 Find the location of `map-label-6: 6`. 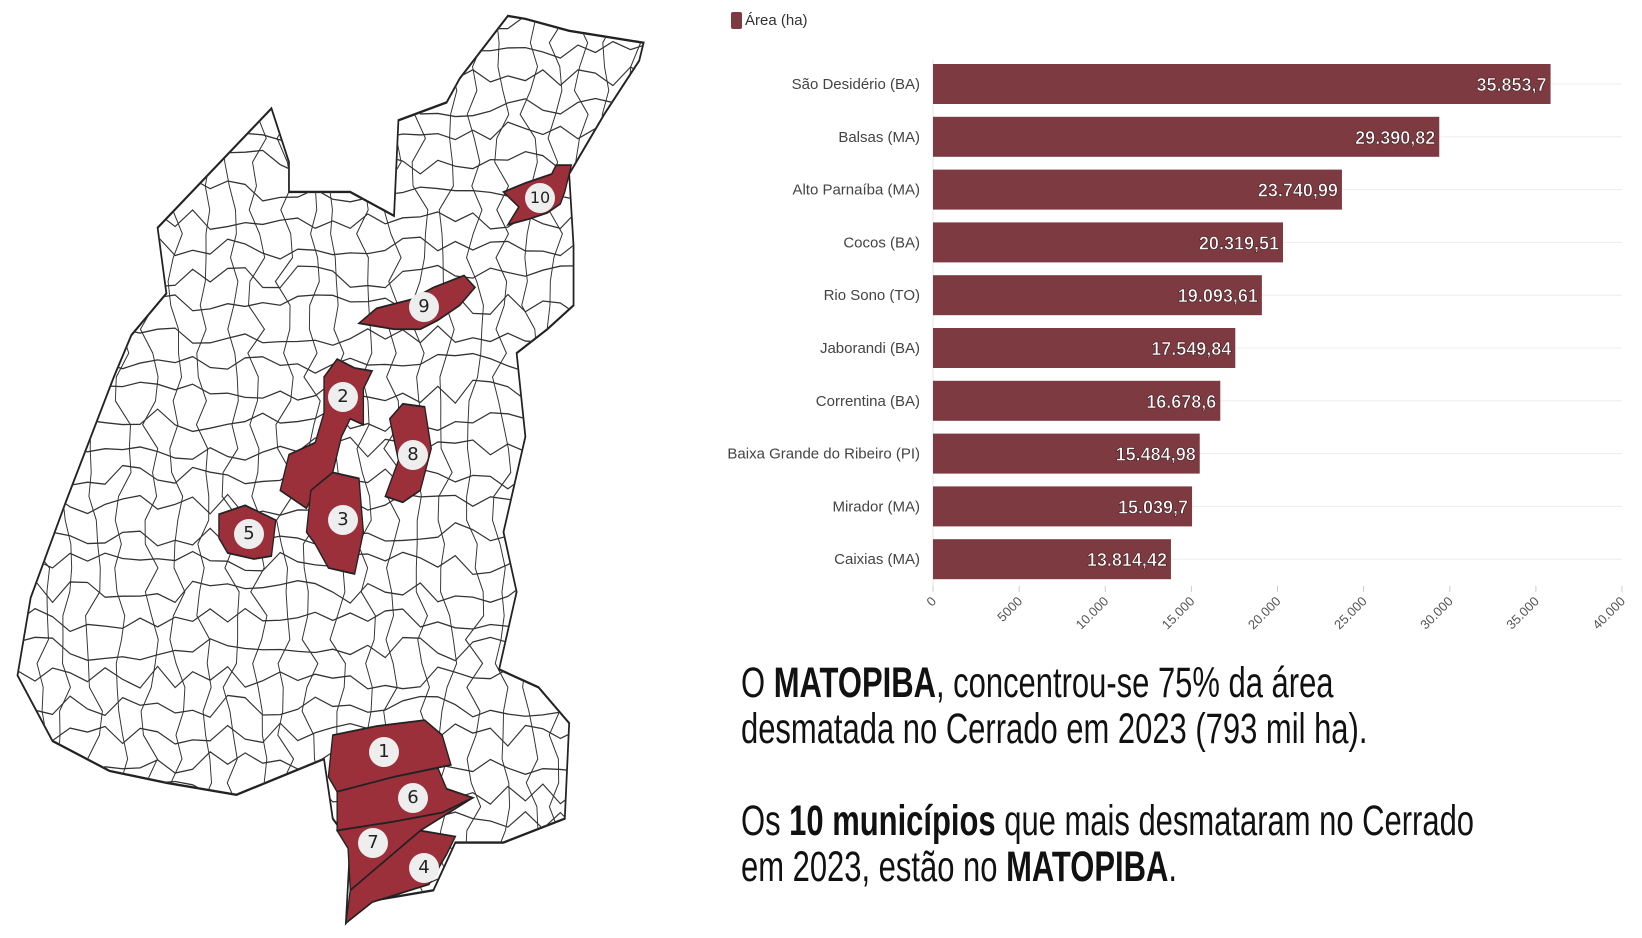

map-label-6: 6 is located at coordinates (413, 798).